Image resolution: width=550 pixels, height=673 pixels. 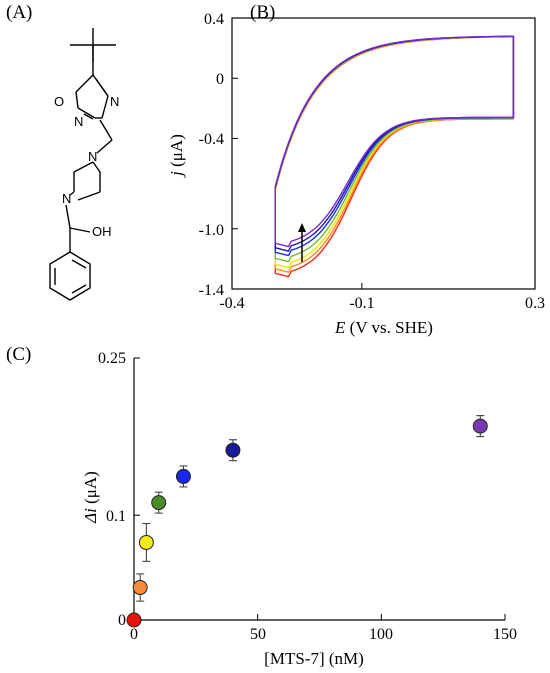 I want to click on titration-x-tick-label-1: 50, so click(x=258, y=634).